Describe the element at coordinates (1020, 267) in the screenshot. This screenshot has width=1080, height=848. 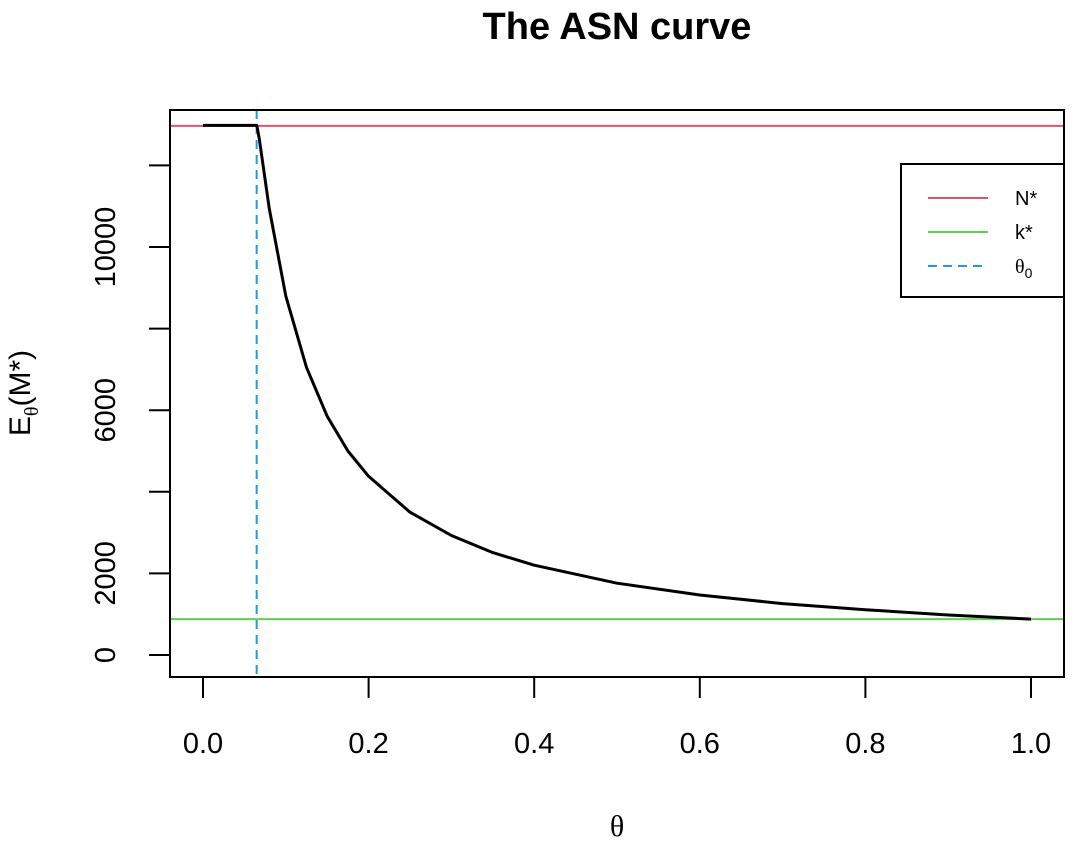
I see `legend-theta-symbol: θ` at that location.